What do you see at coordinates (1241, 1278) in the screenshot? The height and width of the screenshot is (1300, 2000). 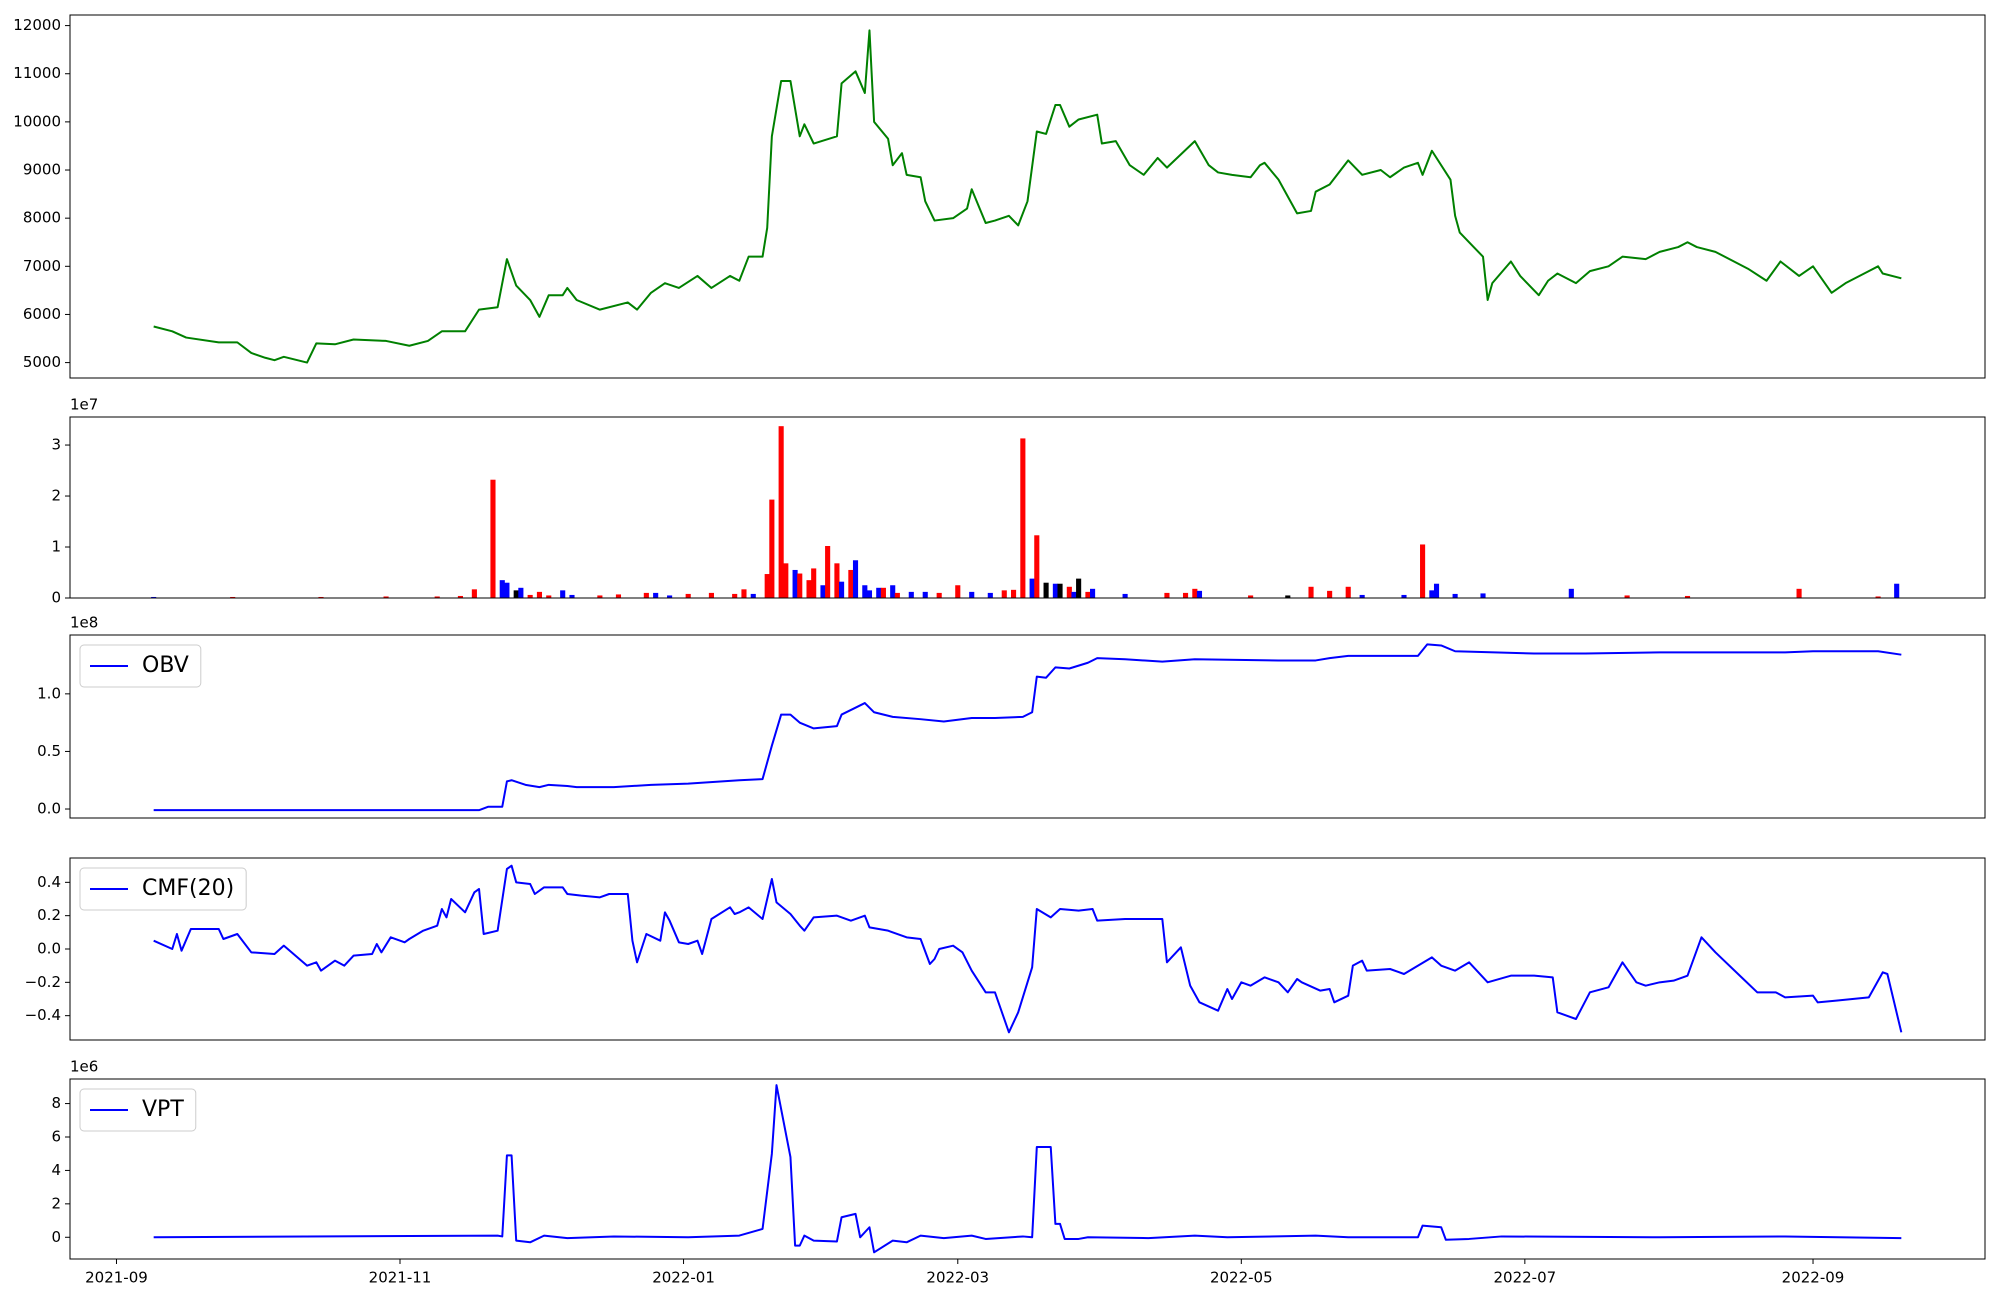 I see `x-tick-label: 2022-05` at bounding box center [1241, 1278].